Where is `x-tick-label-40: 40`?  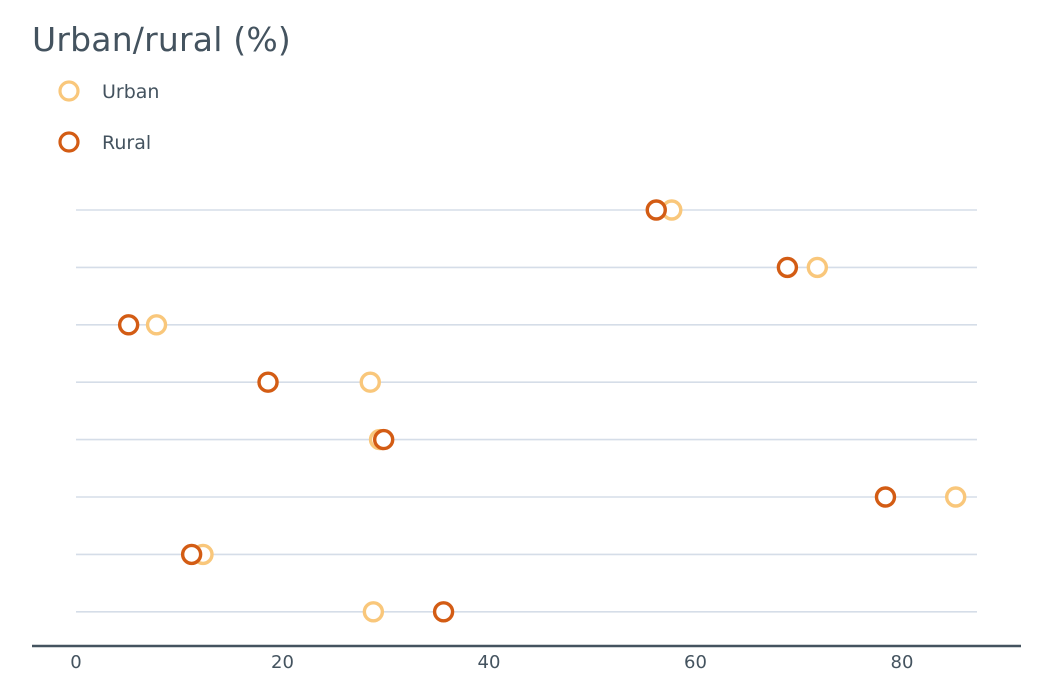
x-tick-label-40: 40 is located at coordinates (489, 662).